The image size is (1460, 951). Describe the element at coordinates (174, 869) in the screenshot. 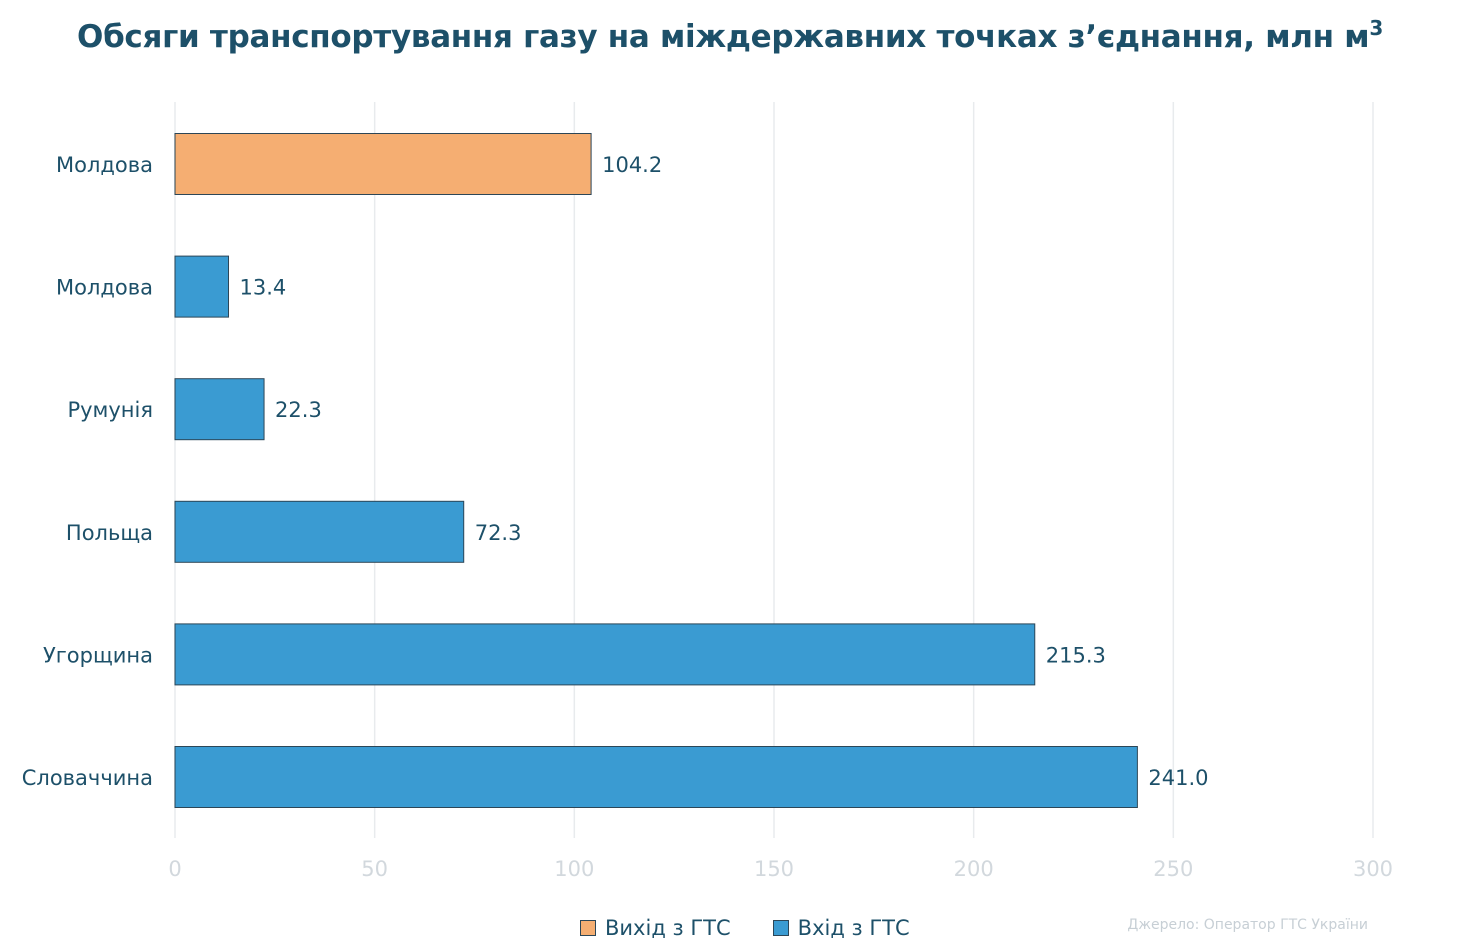

I see `x-tick-label: 0` at that location.